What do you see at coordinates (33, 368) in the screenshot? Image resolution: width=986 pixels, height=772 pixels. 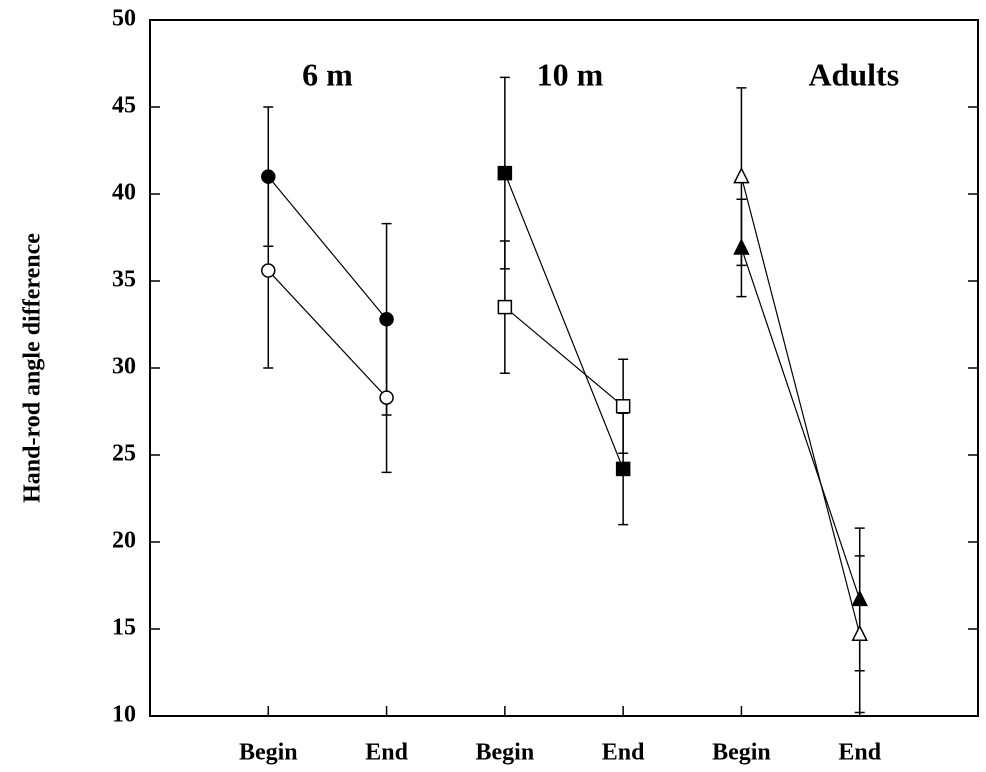 I see `y-axis-label: Hand-rod angle difference` at bounding box center [33, 368].